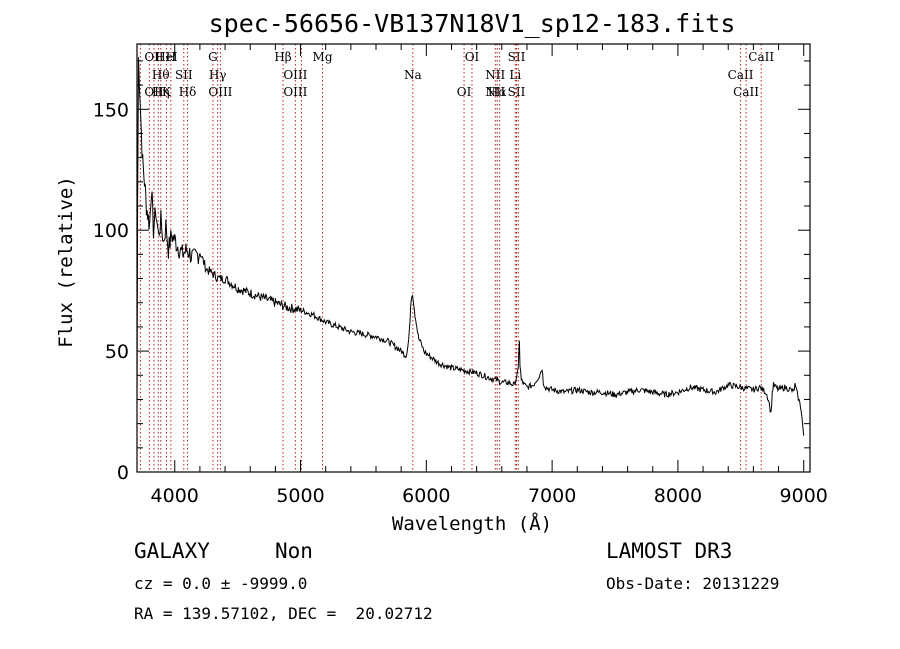  What do you see at coordinates (161, 75) in the screenshot?
I see `line-label: Hθ` at bounding box center [161, 75].